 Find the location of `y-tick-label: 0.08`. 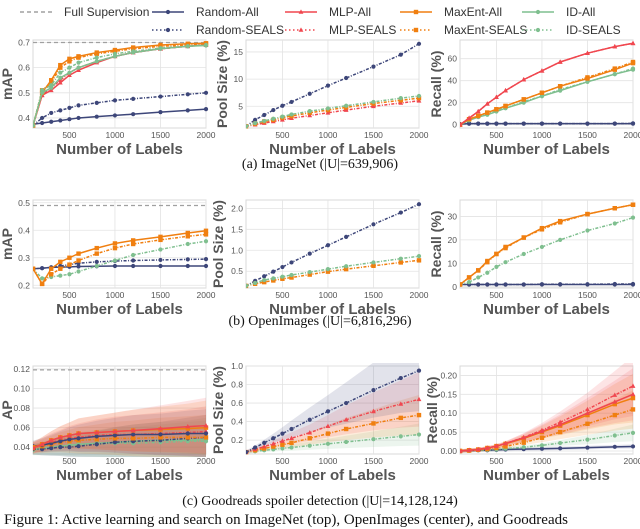

y-tick-label: 0.08 is located at coordinates (21, 408).